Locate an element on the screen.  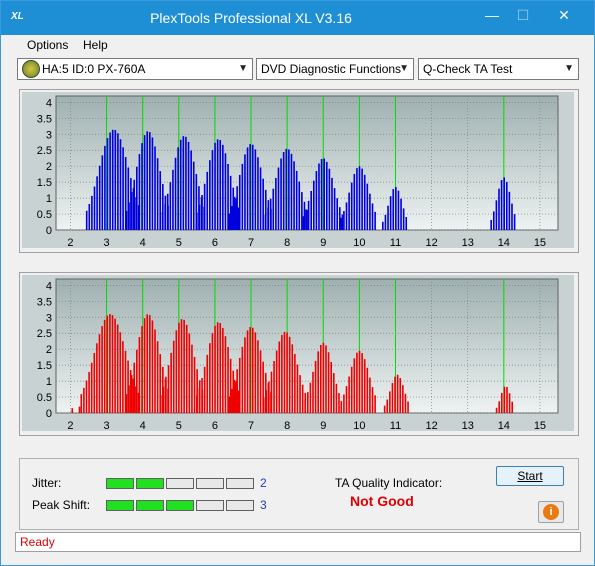
y-tick-label: 2 is located at coordinates (49, 167).